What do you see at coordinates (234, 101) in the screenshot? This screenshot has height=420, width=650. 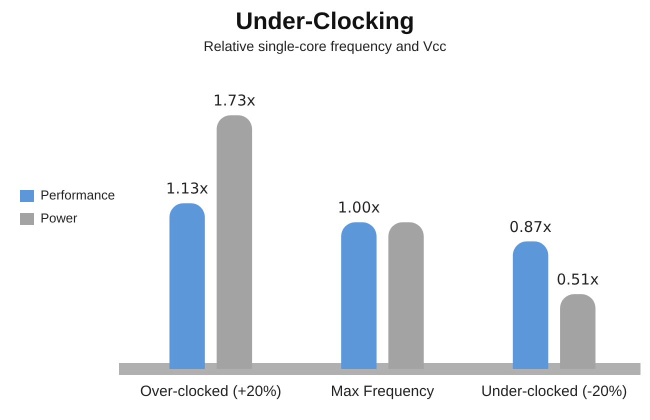 I see `data-label: 1.73x` at bounding box center [234, 101].